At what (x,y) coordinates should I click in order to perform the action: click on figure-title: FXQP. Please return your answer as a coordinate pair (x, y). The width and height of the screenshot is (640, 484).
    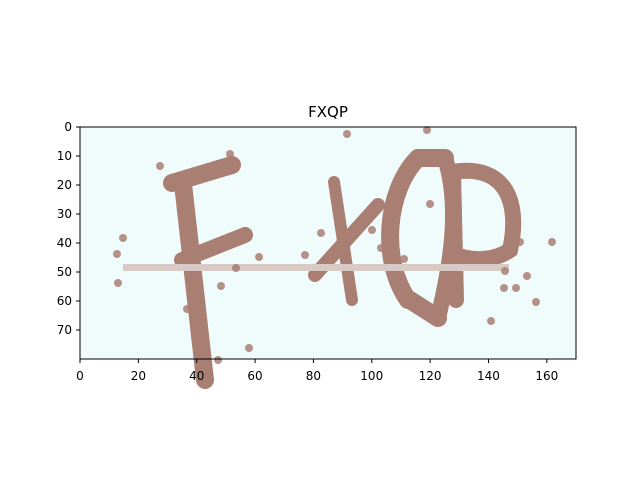
    Looking at the image, I should click on (328, 112).